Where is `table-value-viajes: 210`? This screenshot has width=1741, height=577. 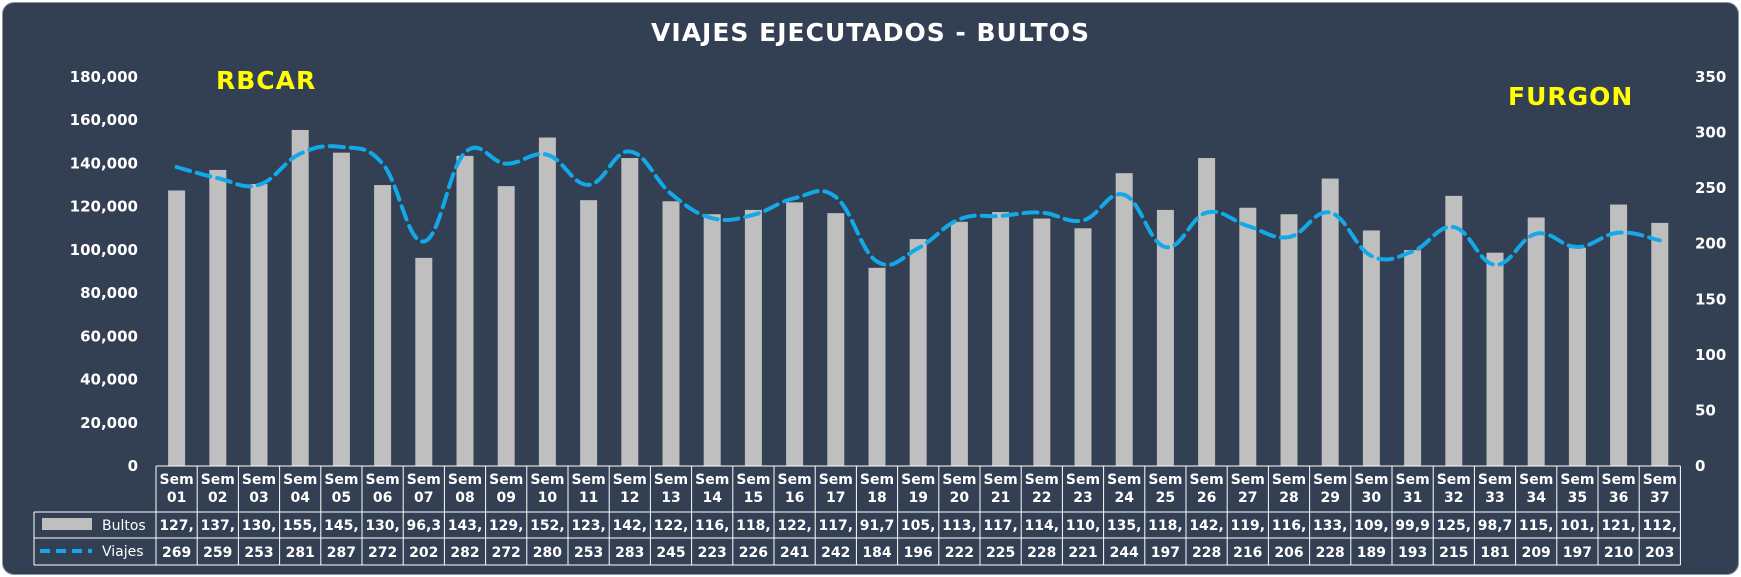 table-value-viajes: 210 is located at coordinates (1618, 553).